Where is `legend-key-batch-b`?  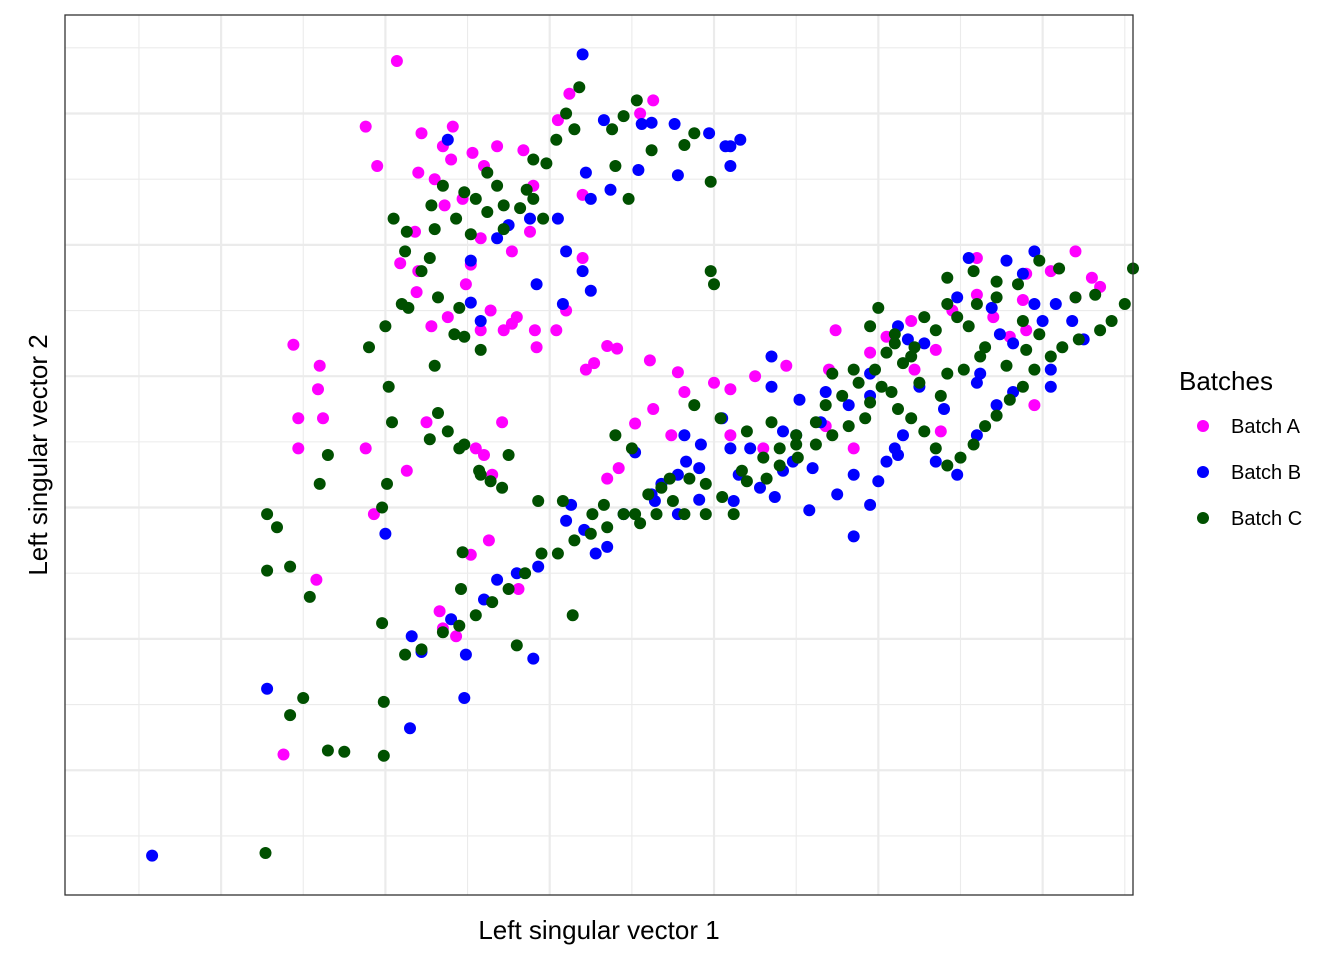
legend-key-batch-b is located at coordinates (1203, 472).